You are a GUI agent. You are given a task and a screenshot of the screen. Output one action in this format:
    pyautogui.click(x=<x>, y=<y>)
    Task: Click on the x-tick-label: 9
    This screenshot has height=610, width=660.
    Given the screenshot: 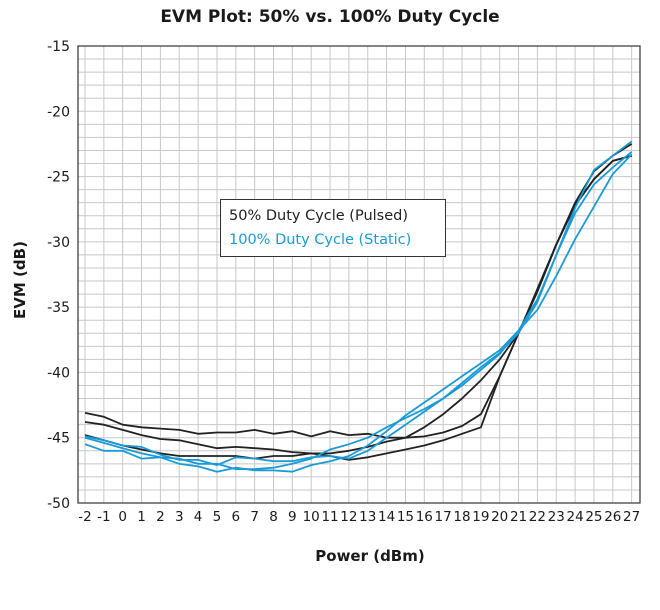 What is the action you would take?
    pyautogui.click(x=292, y=517)
    